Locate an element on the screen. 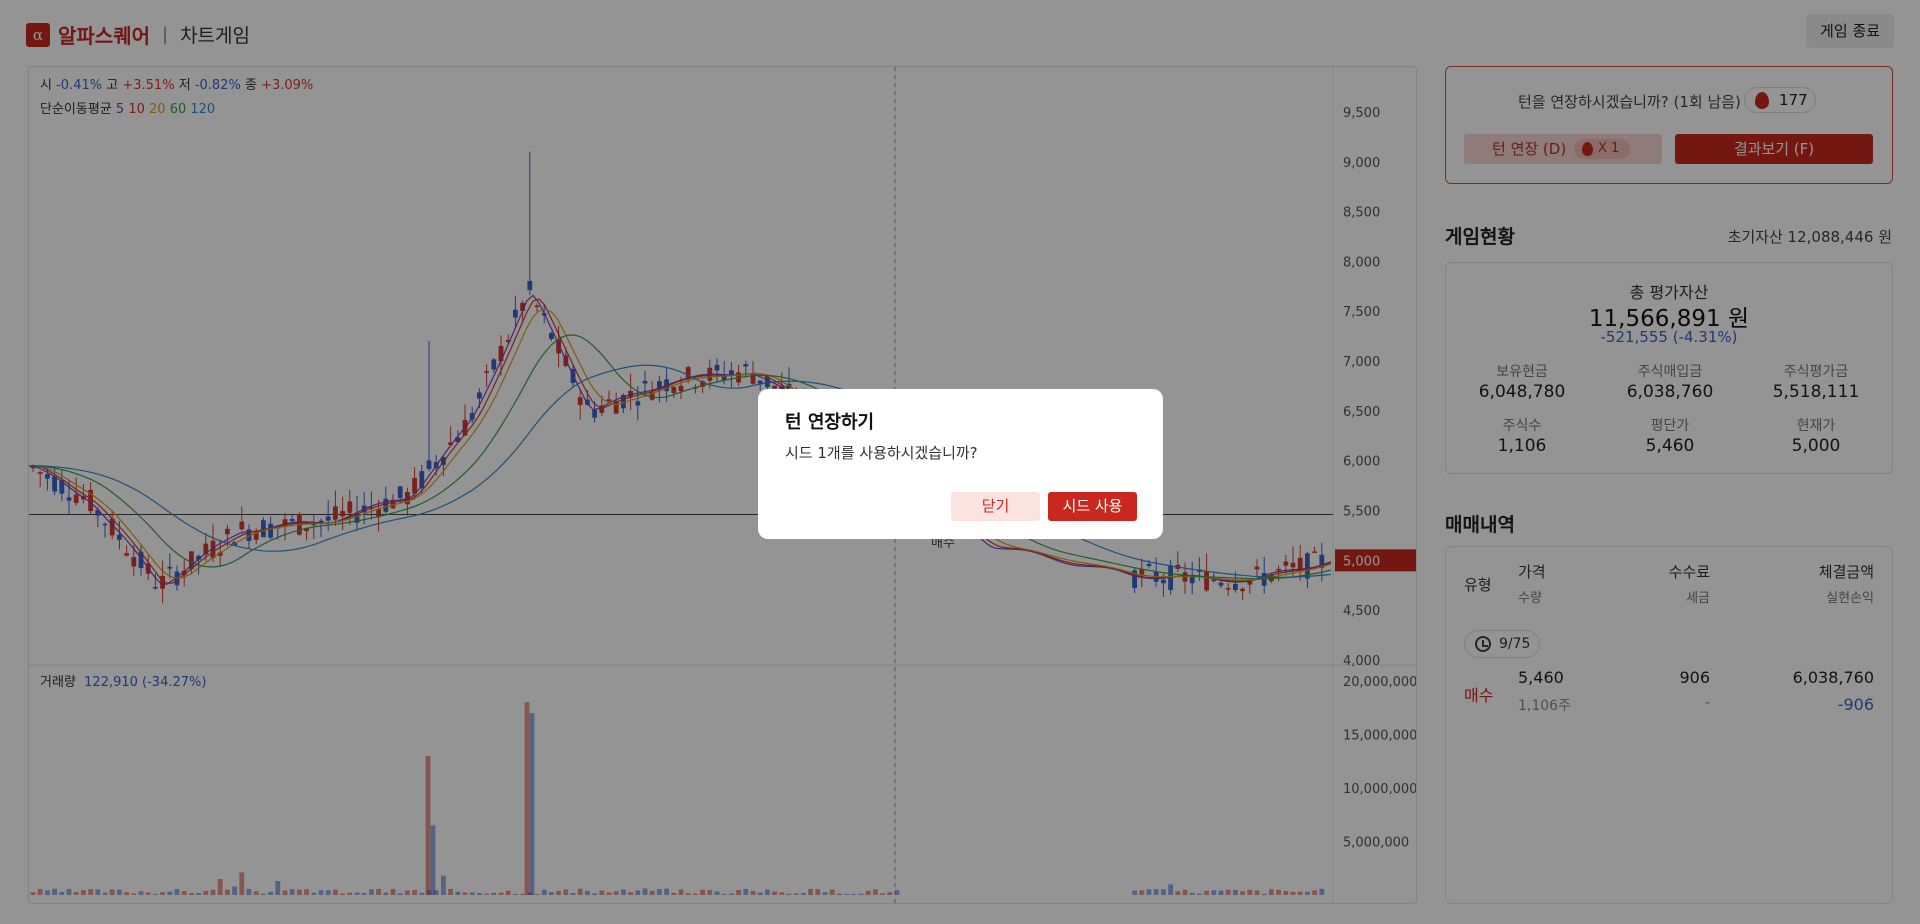  low-label: 저 is located at coordinates (184, 85).